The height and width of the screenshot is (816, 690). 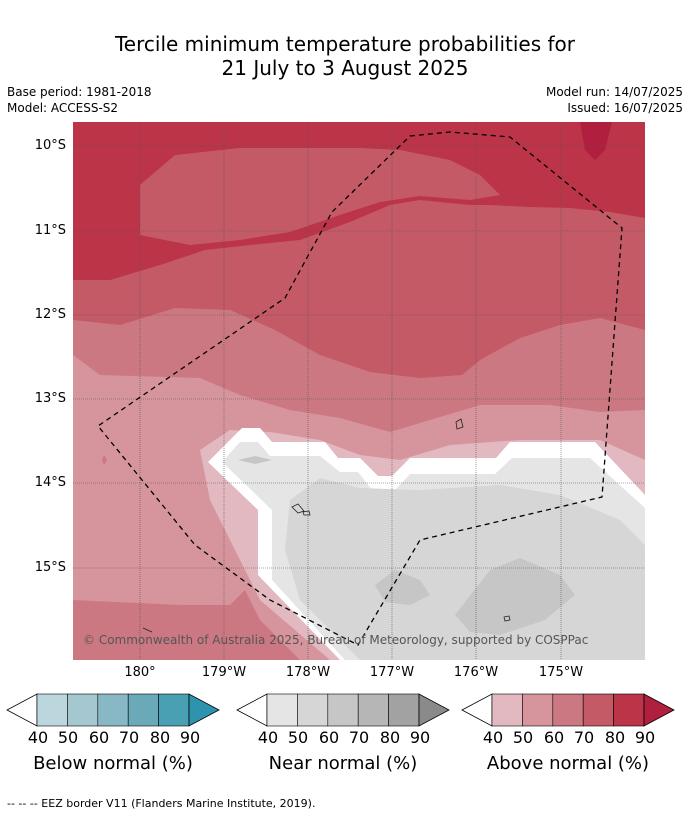 I want to click on contour-near-70-c, so click(x=255, y=460).